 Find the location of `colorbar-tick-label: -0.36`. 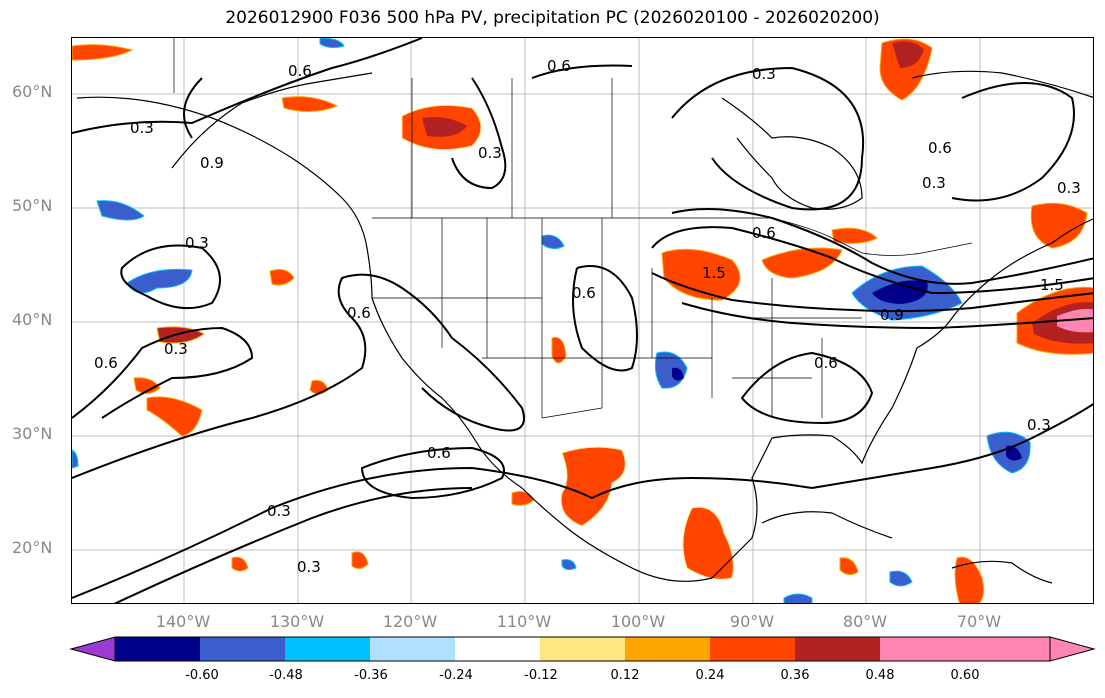

colorbar-tick-label: -0.36 is located at coordinates (371, 675).